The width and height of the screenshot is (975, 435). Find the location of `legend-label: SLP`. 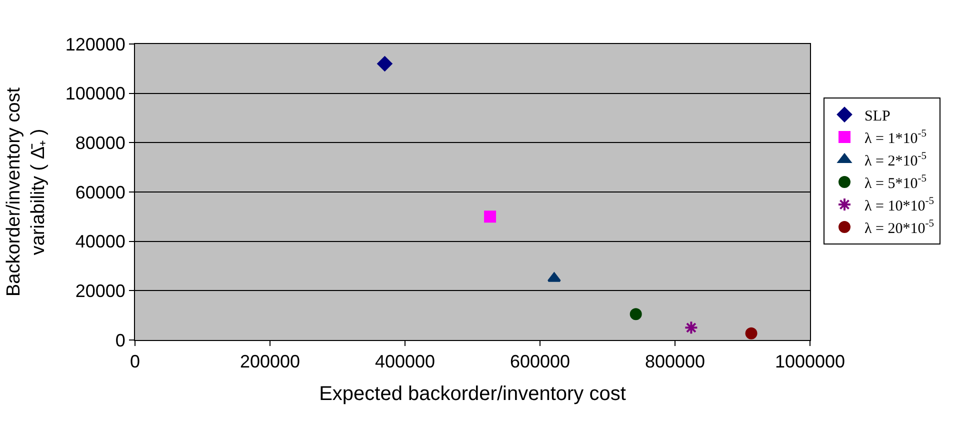

legend-label: SLP is located at coordinates (877, 116).